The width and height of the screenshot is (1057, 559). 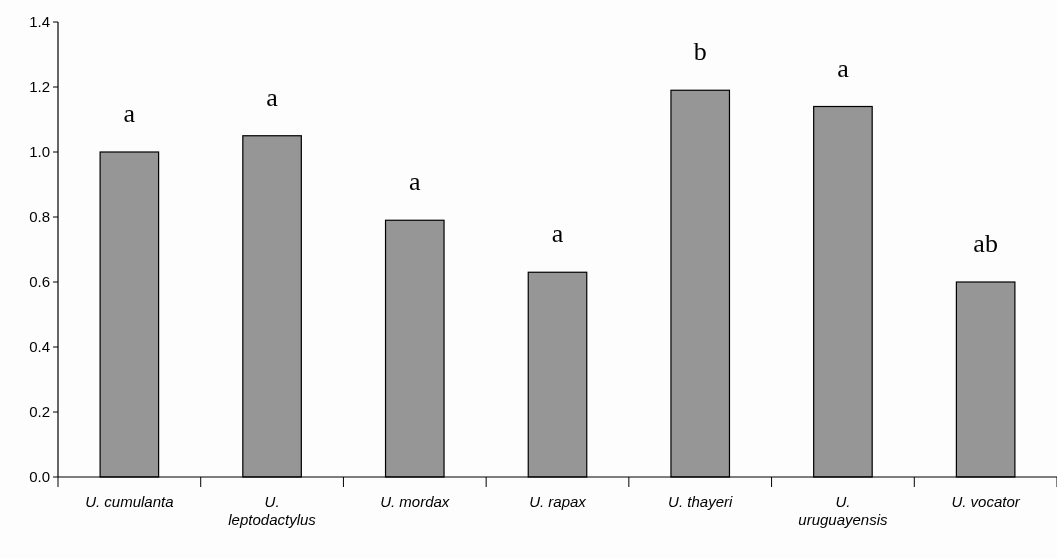 I want to click on x-tick-label: U. thayeri, so click(x=700, y=501).